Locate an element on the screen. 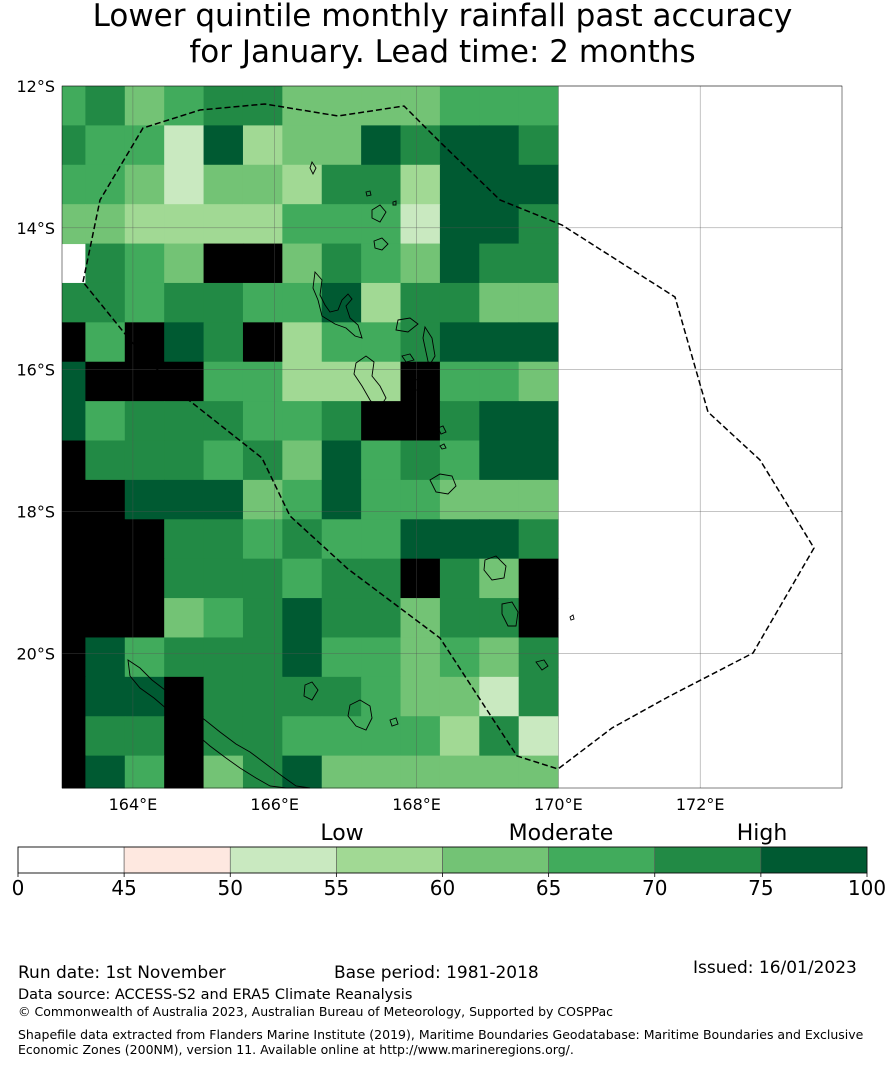 Image resolution: width=885 pixels, height=1065 pixels. colorbar-tick-label: 75 is located at coordinates (760, 888).